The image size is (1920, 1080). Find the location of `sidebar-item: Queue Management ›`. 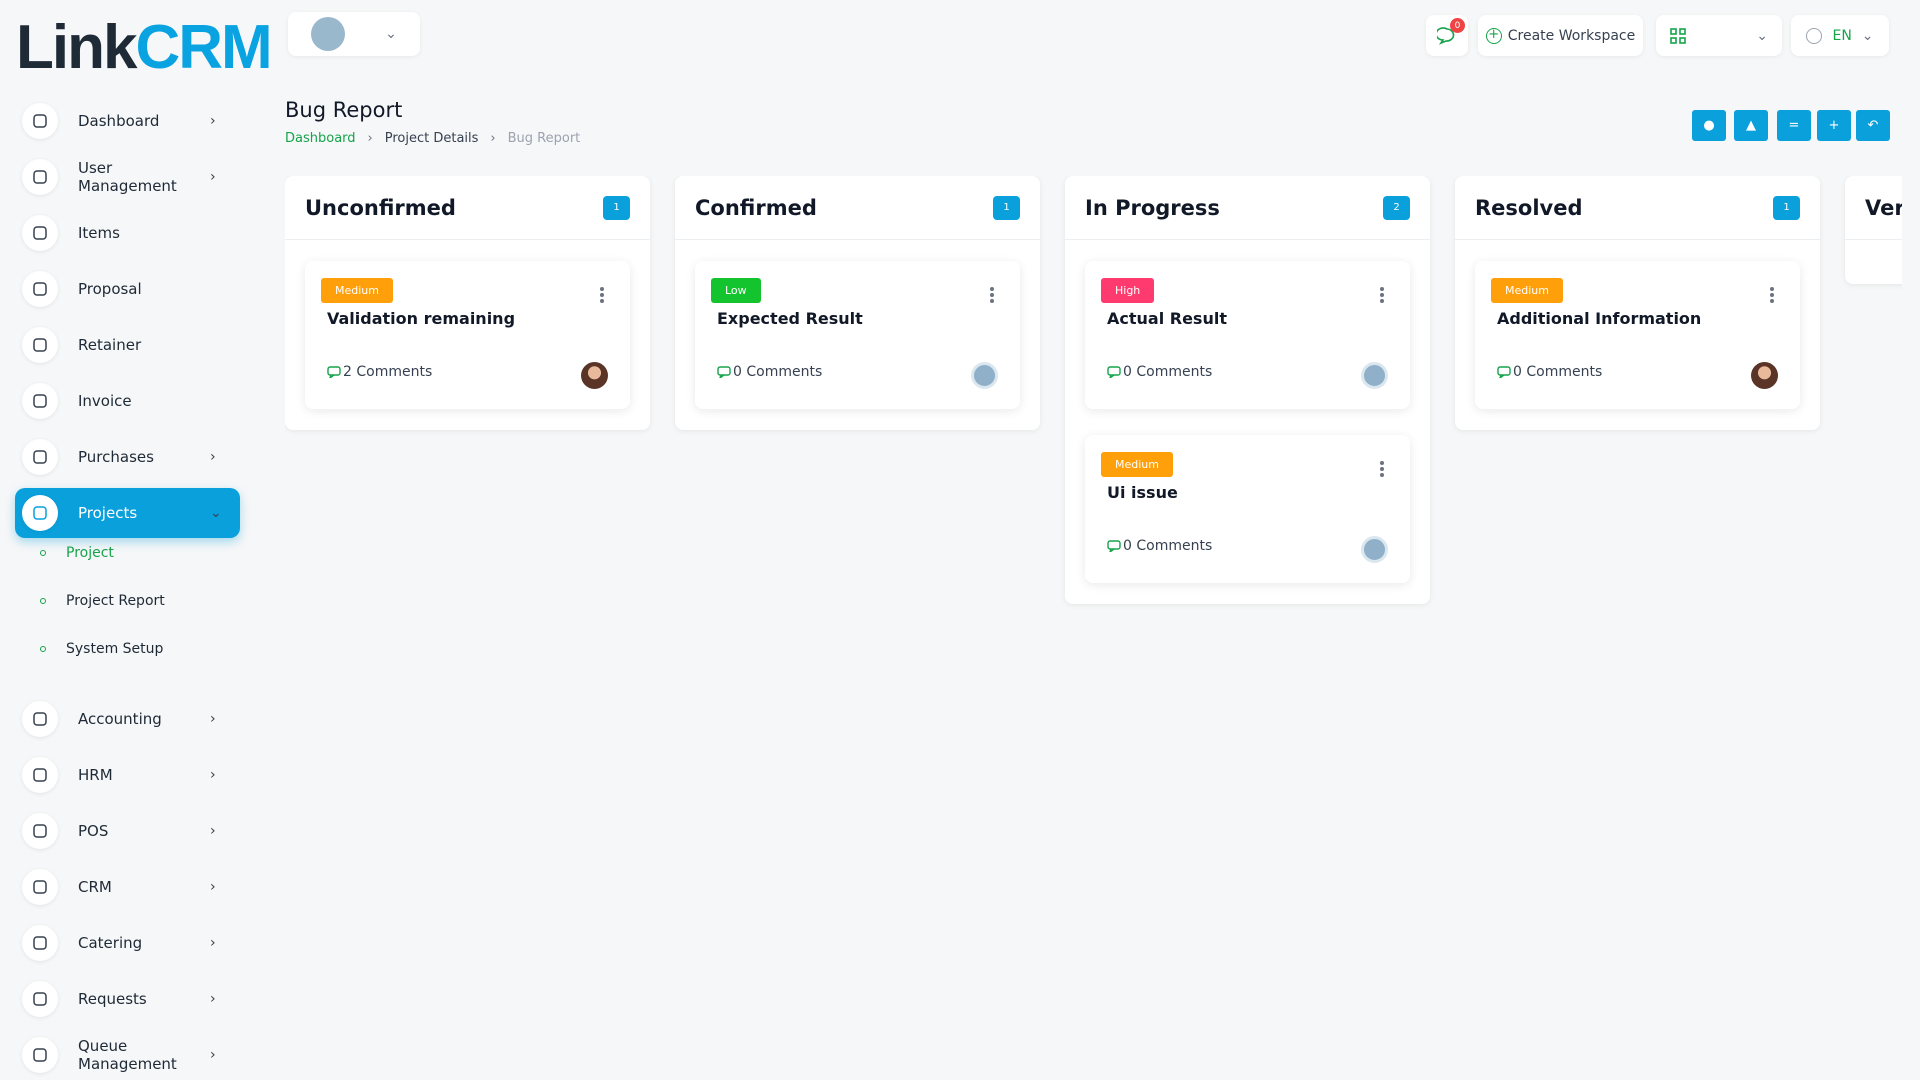

sidebar-item: Queue Management › is located at coordinates (127, 1055).